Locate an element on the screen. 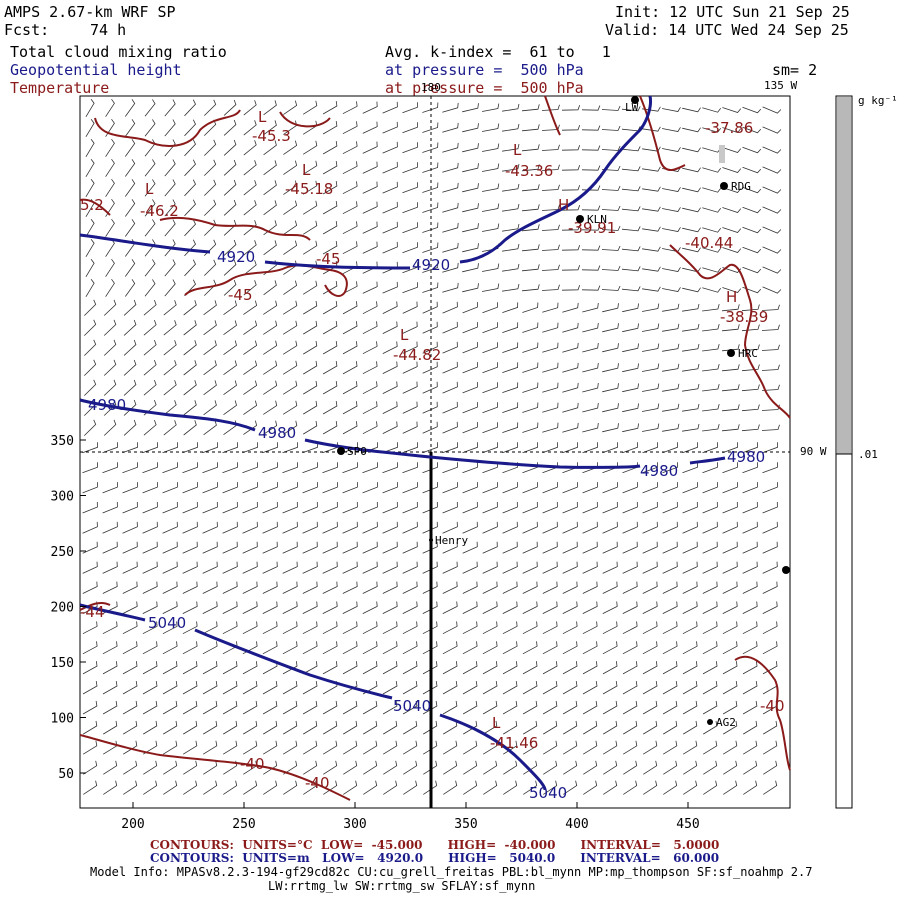 This screenshot has height=900, width=900. height-label: 4920 is located at coordinates (431, 265).